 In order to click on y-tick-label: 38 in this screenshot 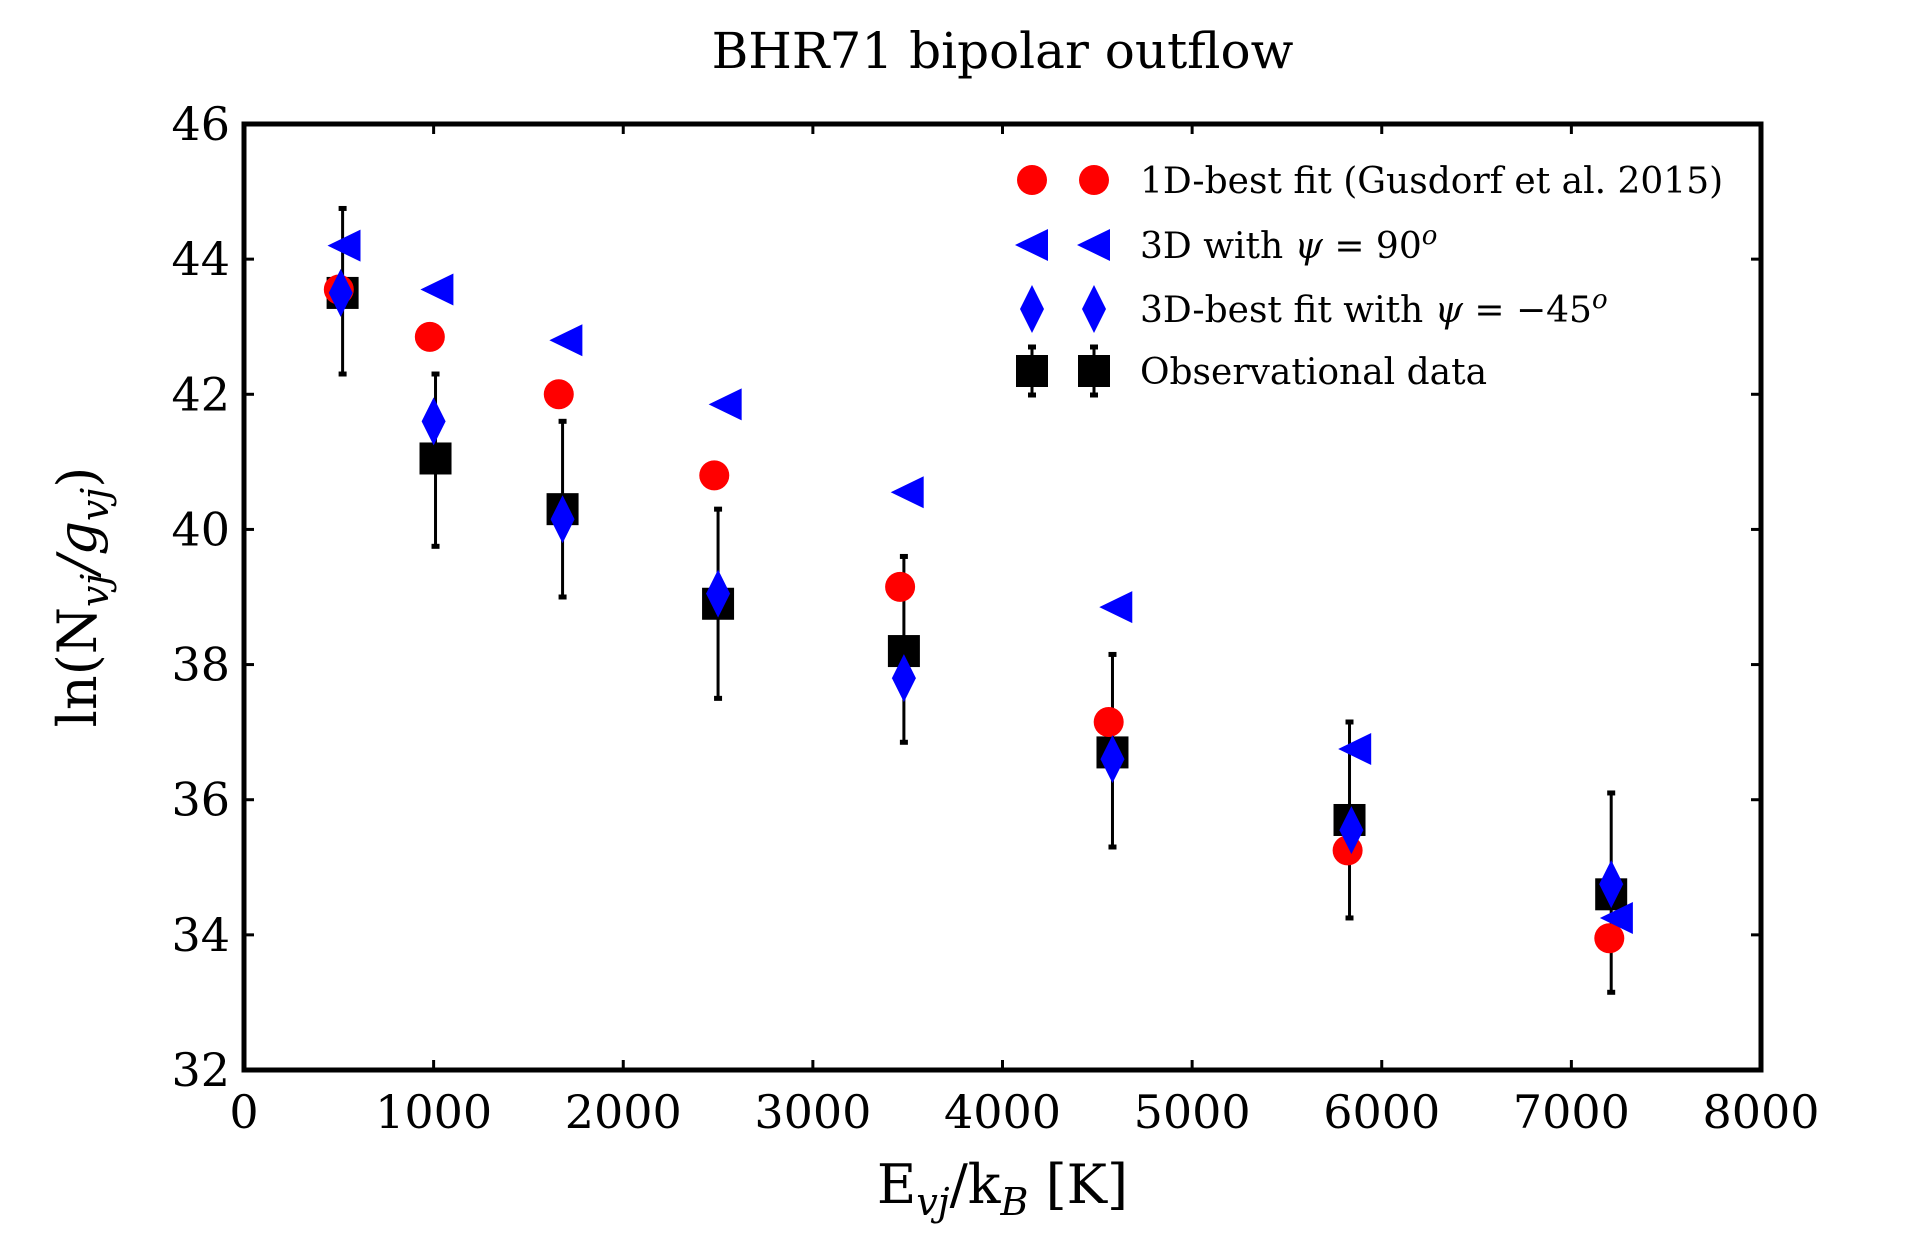, I will do `click(200, 665)`.